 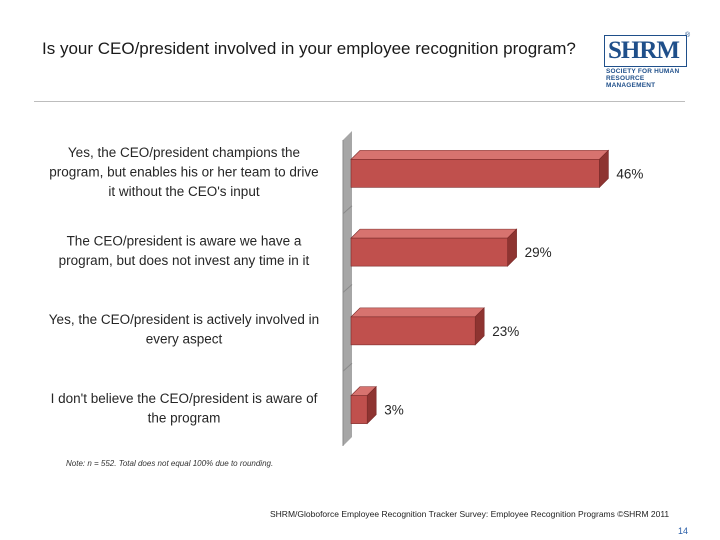 What do you see at coordinates (184, 240) in the screenshot?
I see `category-label-line: The CEO/president is aware we have a` at bounding box center [184, 240].